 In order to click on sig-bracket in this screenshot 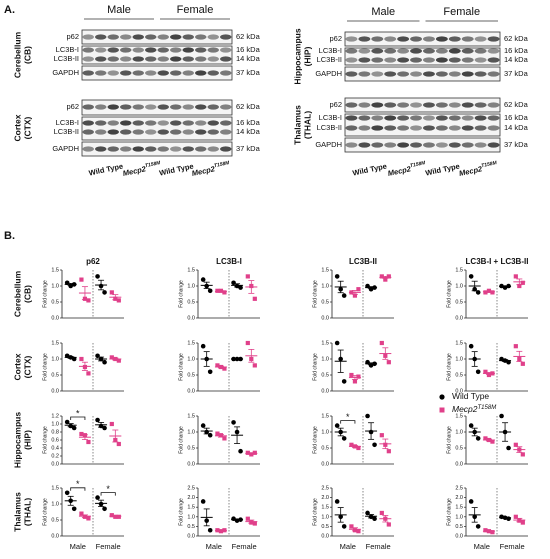, I will do `click(78, 489)`.